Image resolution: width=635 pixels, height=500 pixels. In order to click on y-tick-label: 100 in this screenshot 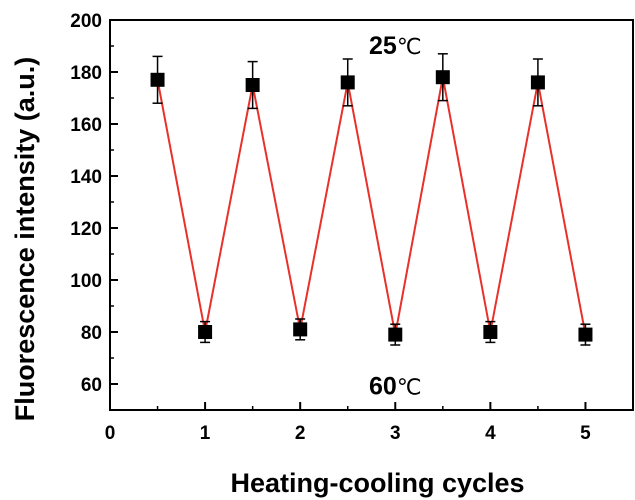, I will do `click(86, 281)`.